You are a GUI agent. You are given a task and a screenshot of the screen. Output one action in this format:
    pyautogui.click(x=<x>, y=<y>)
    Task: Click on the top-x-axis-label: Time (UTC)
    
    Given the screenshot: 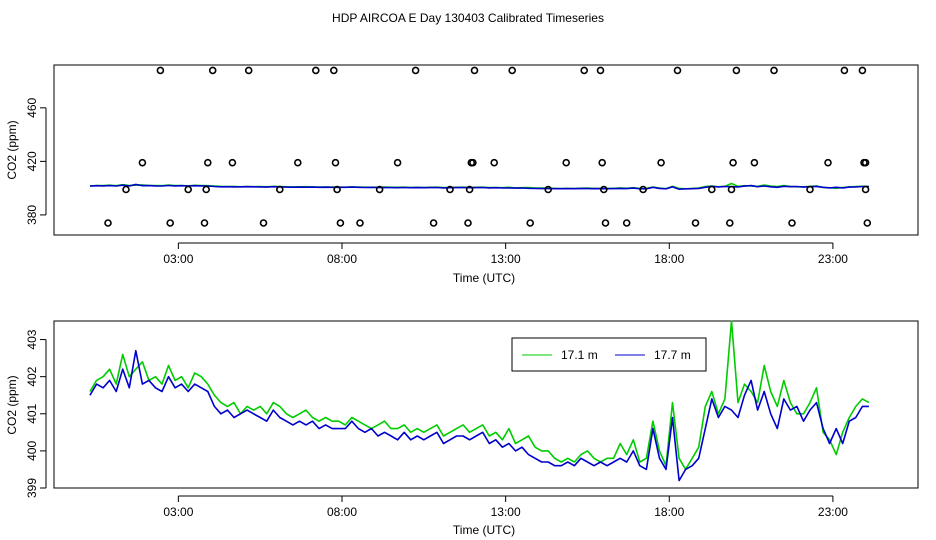 What is the action you would take?
    pyautogui.click(x=484, y=278)
    